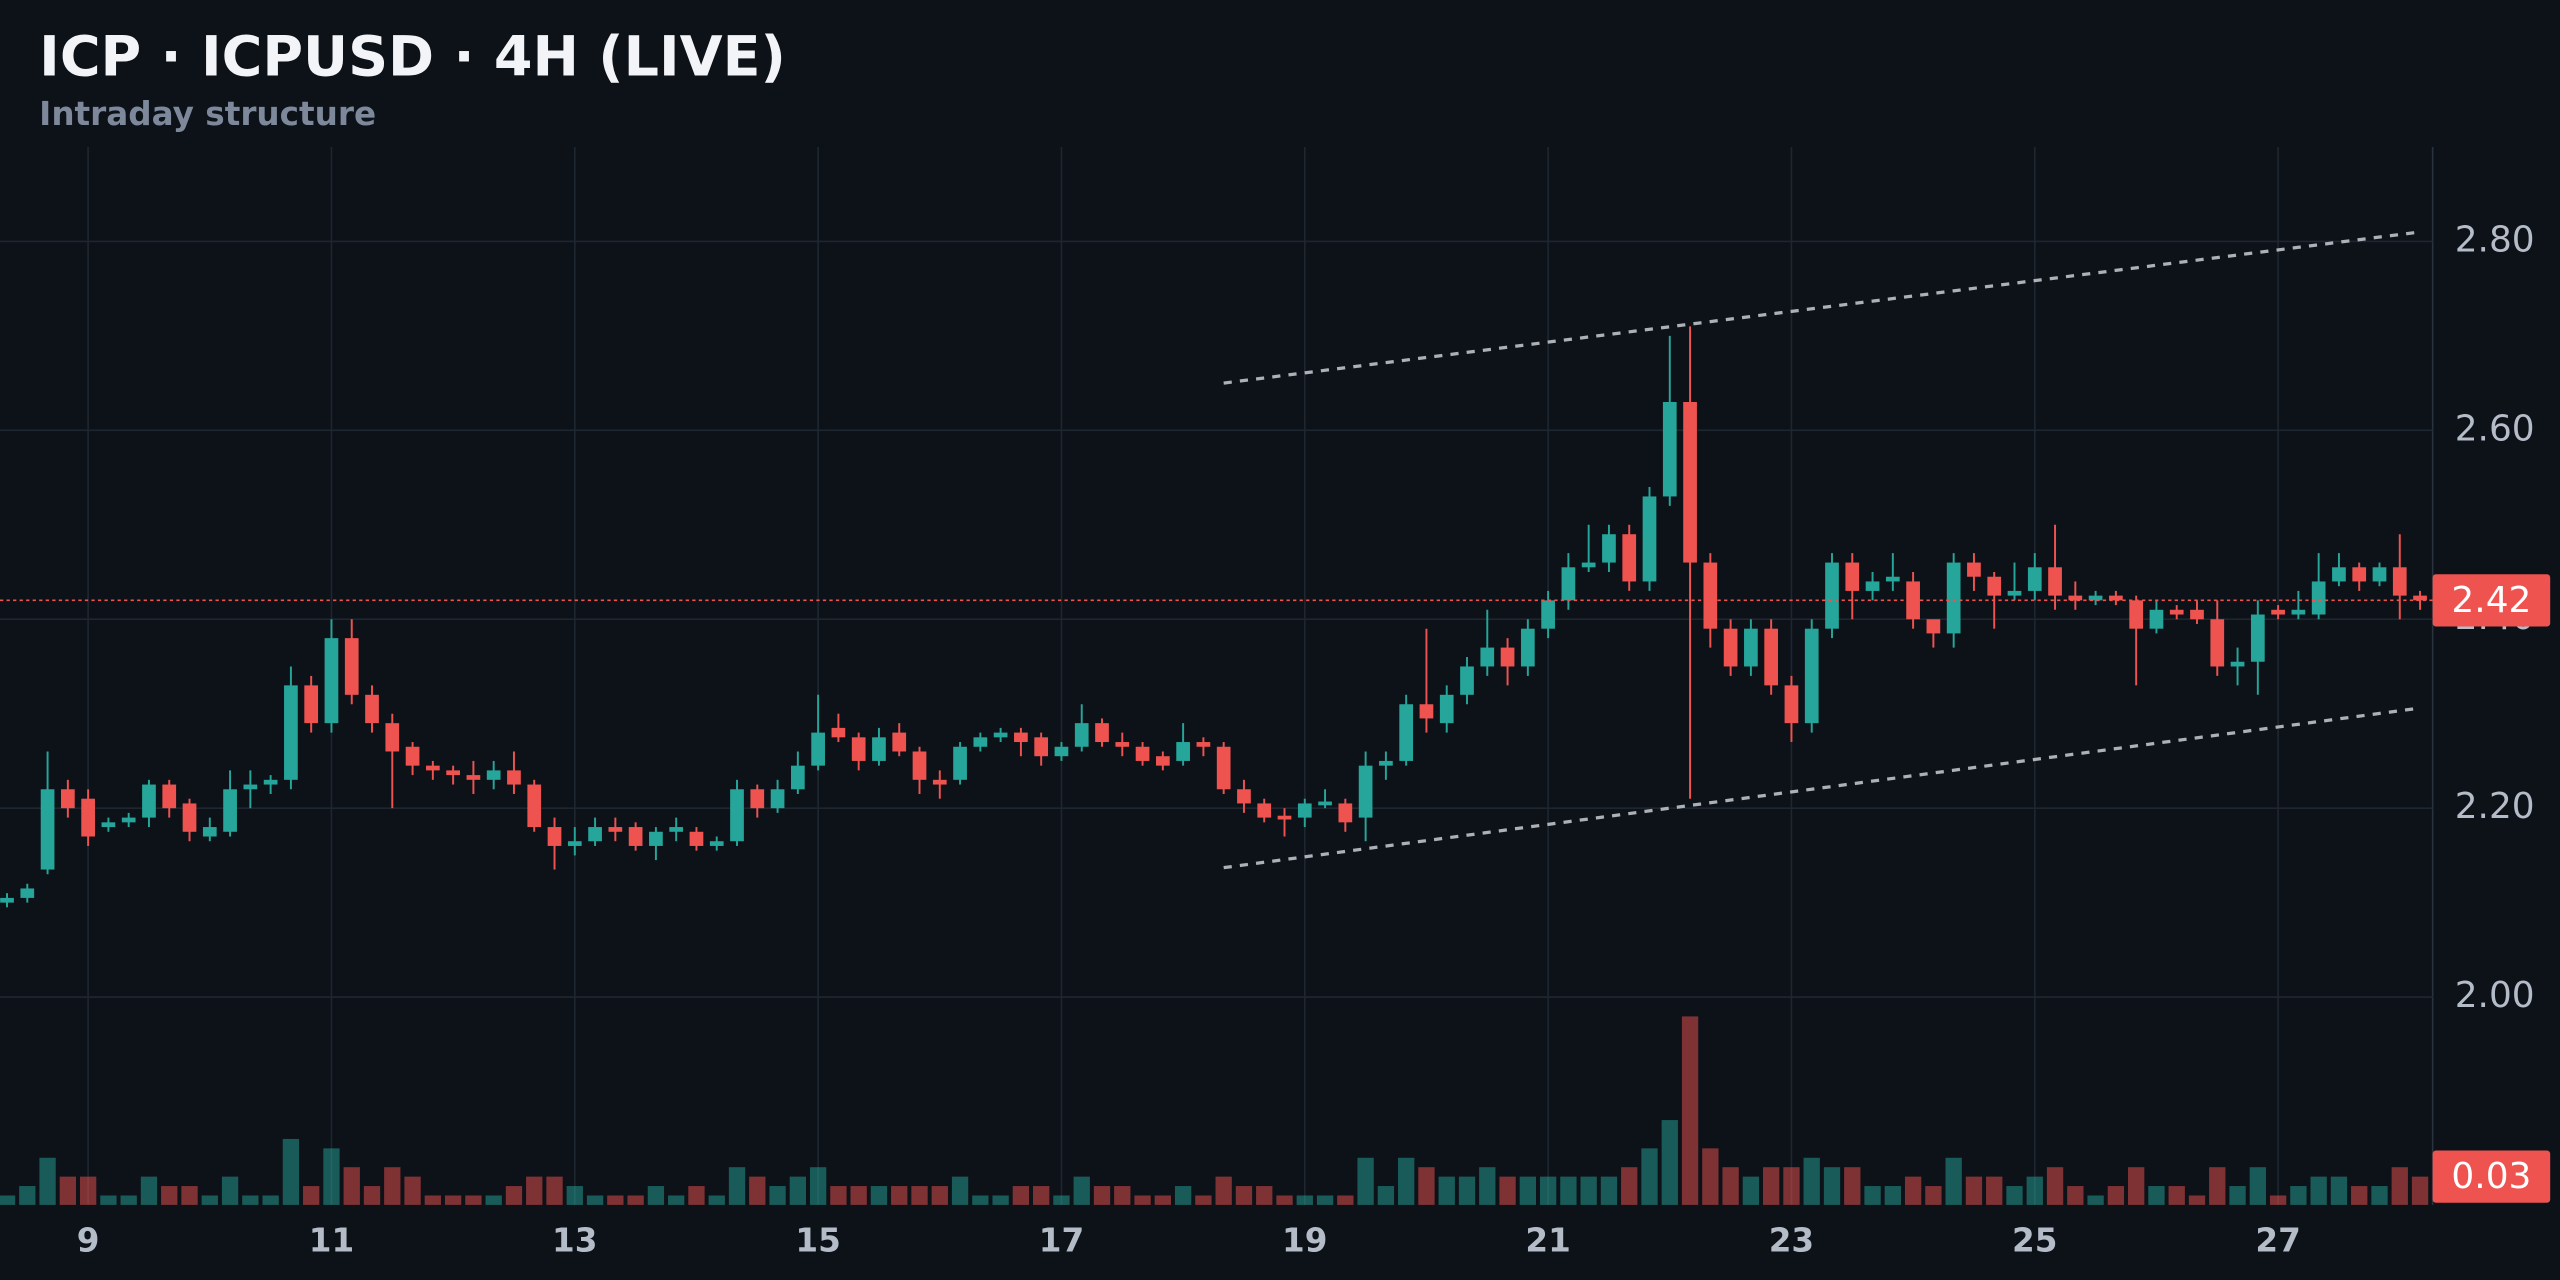 The width and height of the screenshot is (2560, 1280). What do you see at coordinates (88, 1240) in the screenshot?
I see `x-tick-label: 9` at bounding box center [88, 1240].